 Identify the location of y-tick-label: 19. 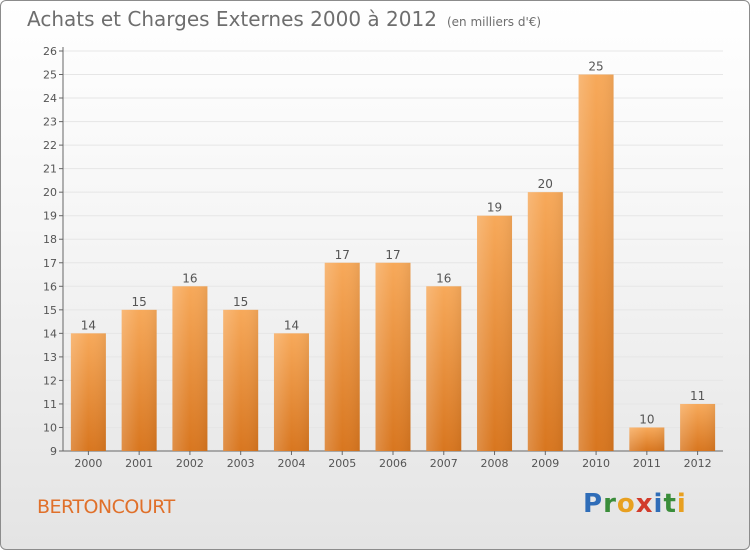
(50, 216).